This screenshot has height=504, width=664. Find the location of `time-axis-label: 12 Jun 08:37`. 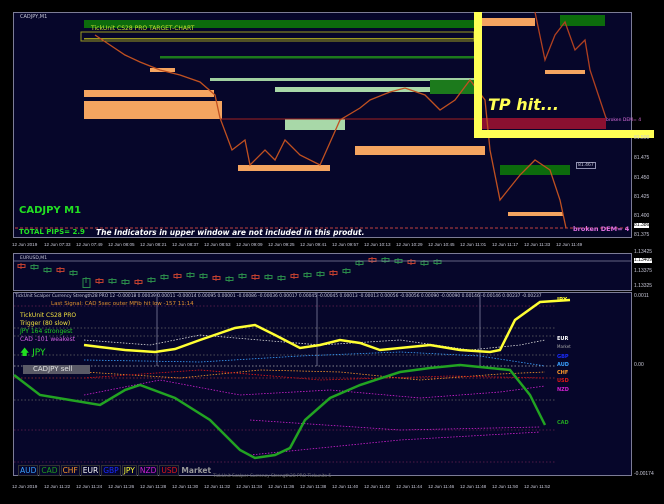

time-axis-label: 12 Jun 08:37 is located at coordinates (185, 244).